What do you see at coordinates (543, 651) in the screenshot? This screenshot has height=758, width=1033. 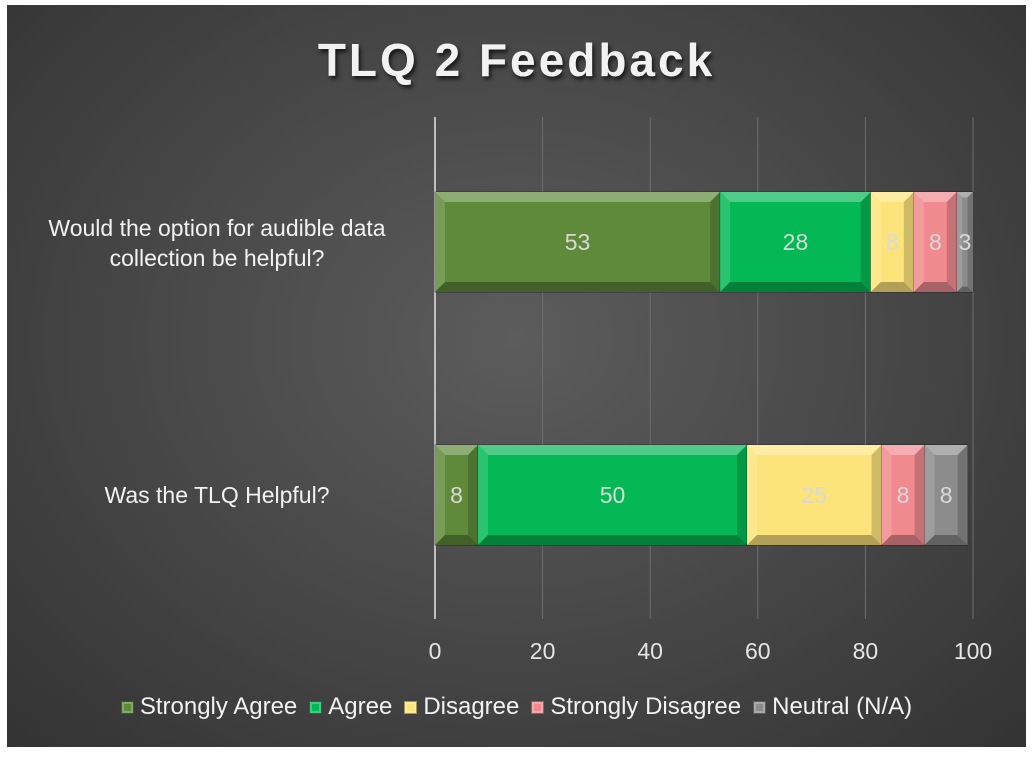 I see `x-tick-label: 20` at bounding box center [543, 651].